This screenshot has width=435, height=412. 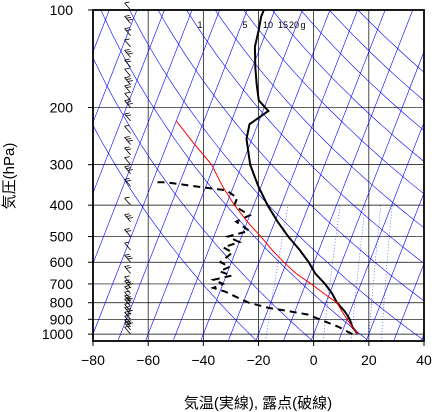 What do you see at coordinates (62, 205) in the screenshot?
I see `y-tick-label: 400` at bounding box center [62, 205].